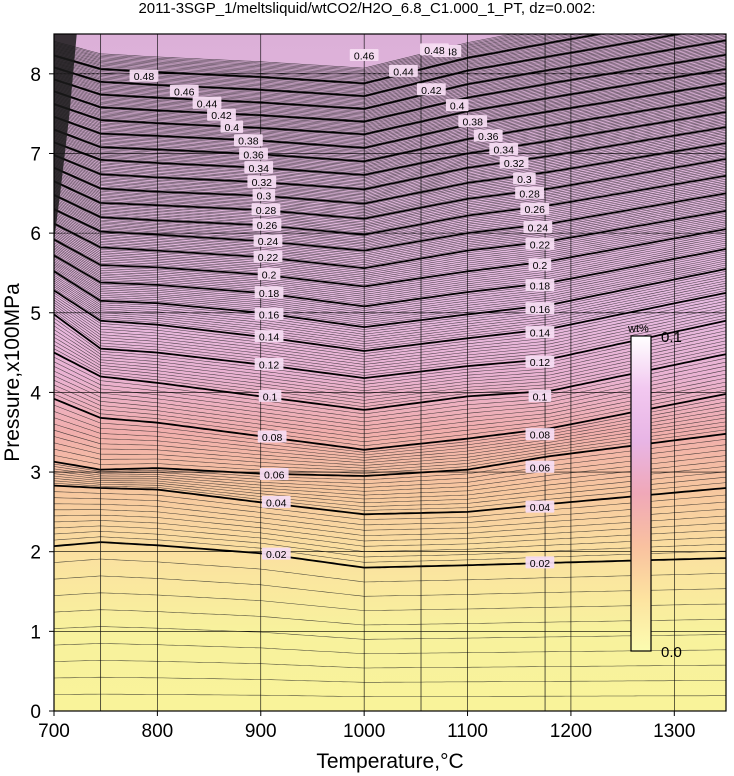 The height and width of the screenshot is (776, 734). Describe the element at coordinates (524, 179) in the screenshot. I see `contour-label: 0.3` at that location.